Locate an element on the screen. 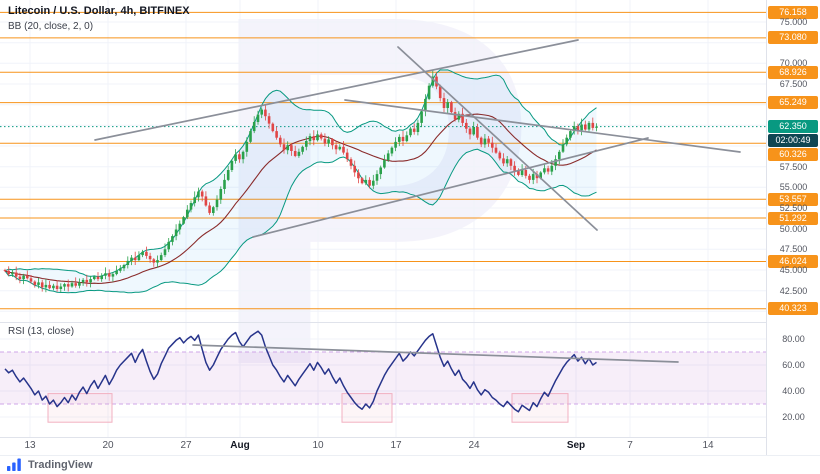  price-axis-label: 45.000 is located at coordinates (793, 270).